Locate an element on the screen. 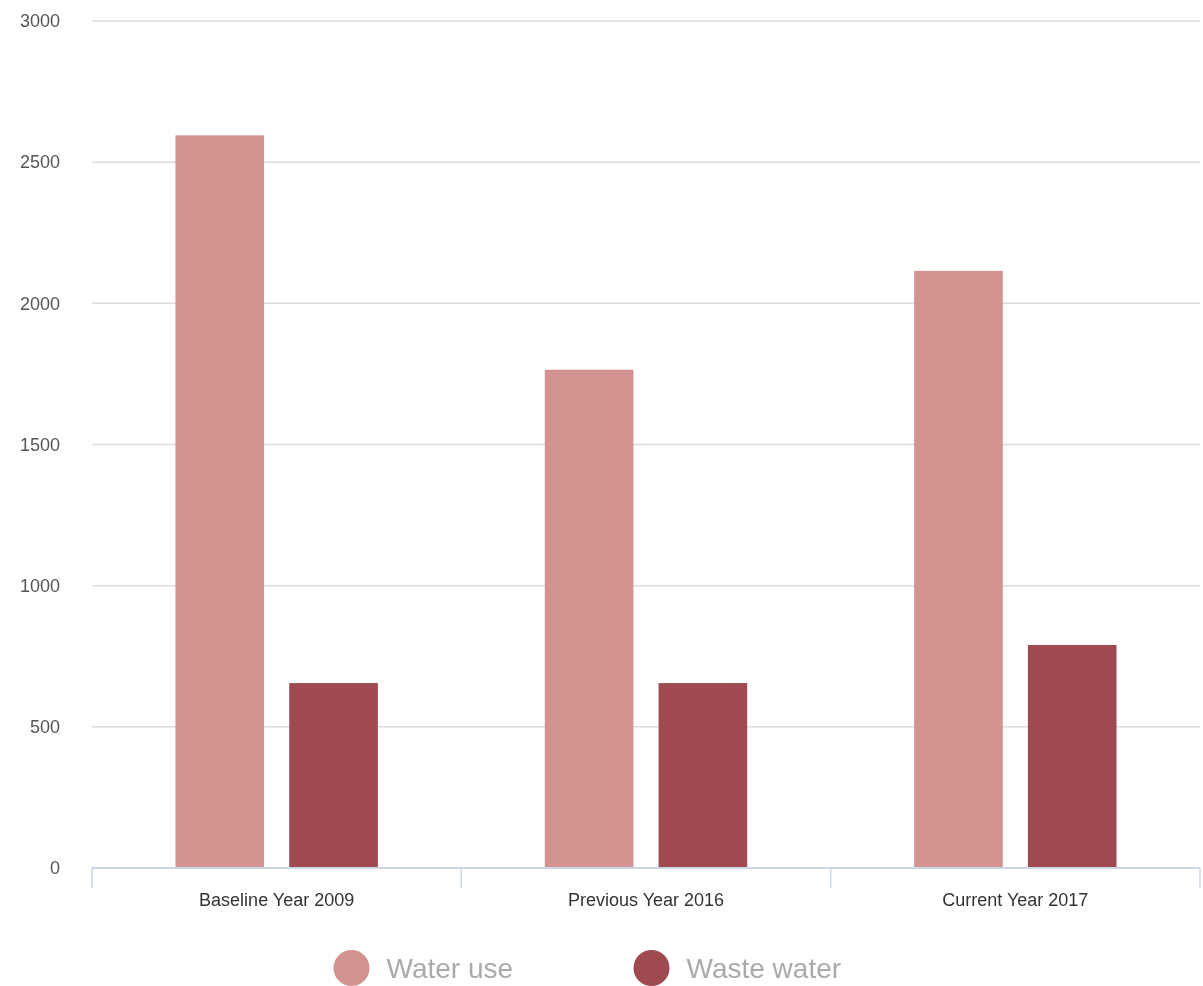  y-tick-label: 1500 is located at coordinates (39, 444).